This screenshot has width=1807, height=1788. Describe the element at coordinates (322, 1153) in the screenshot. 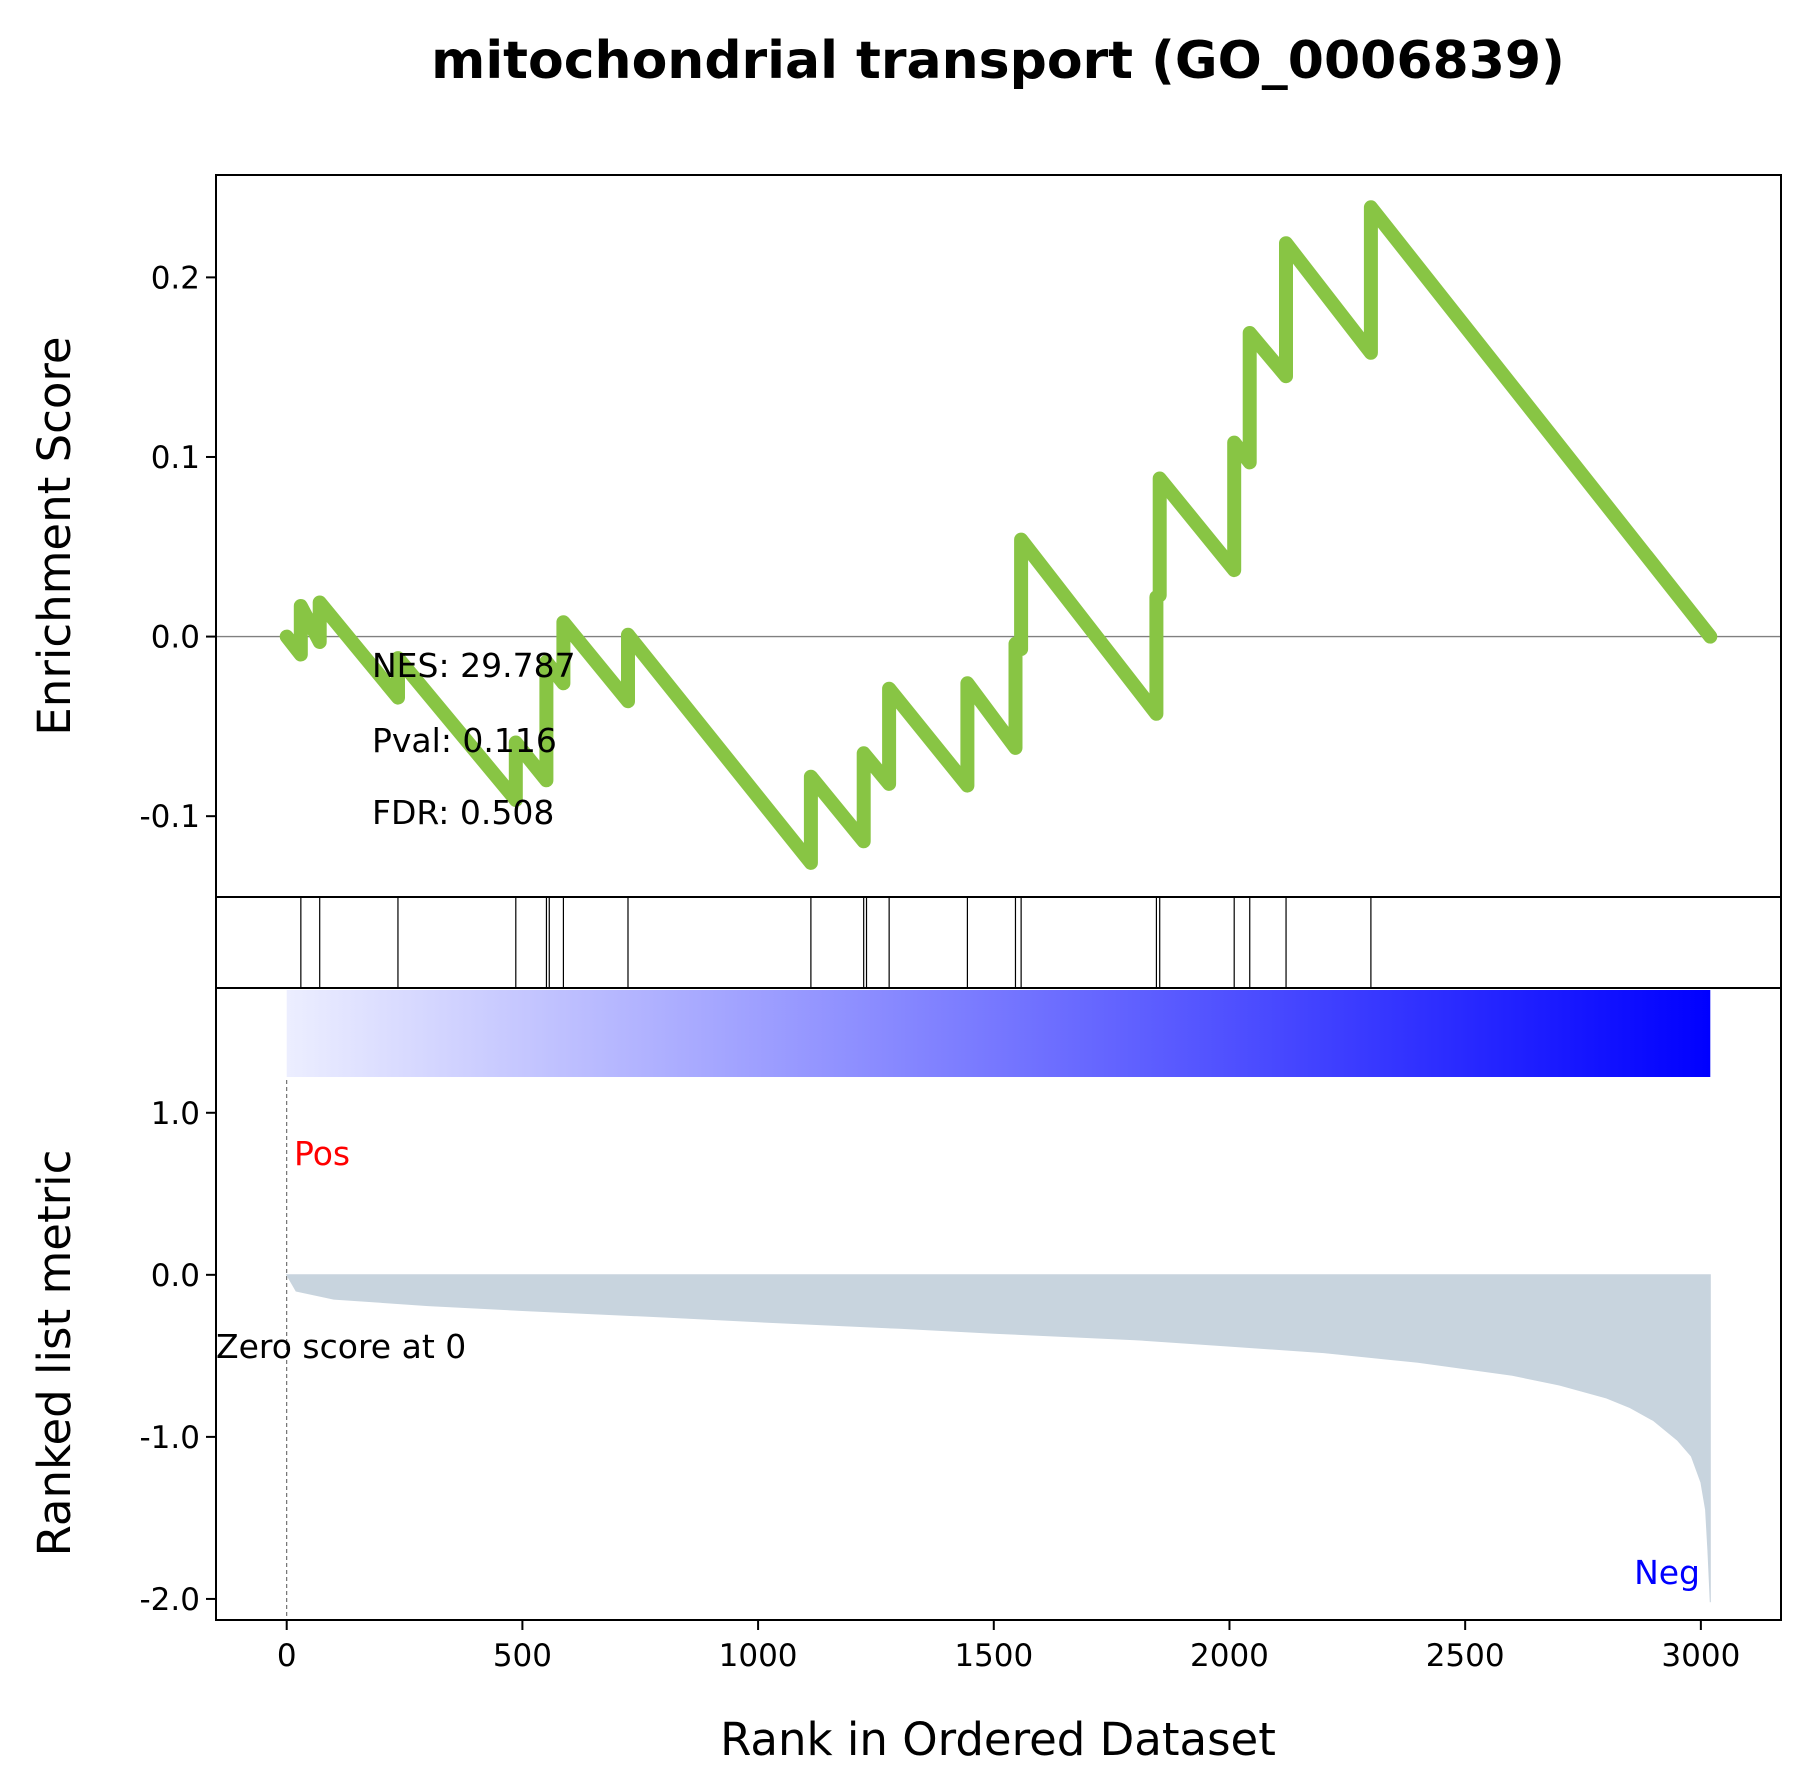

I see `pos-label: Pos` at that location.